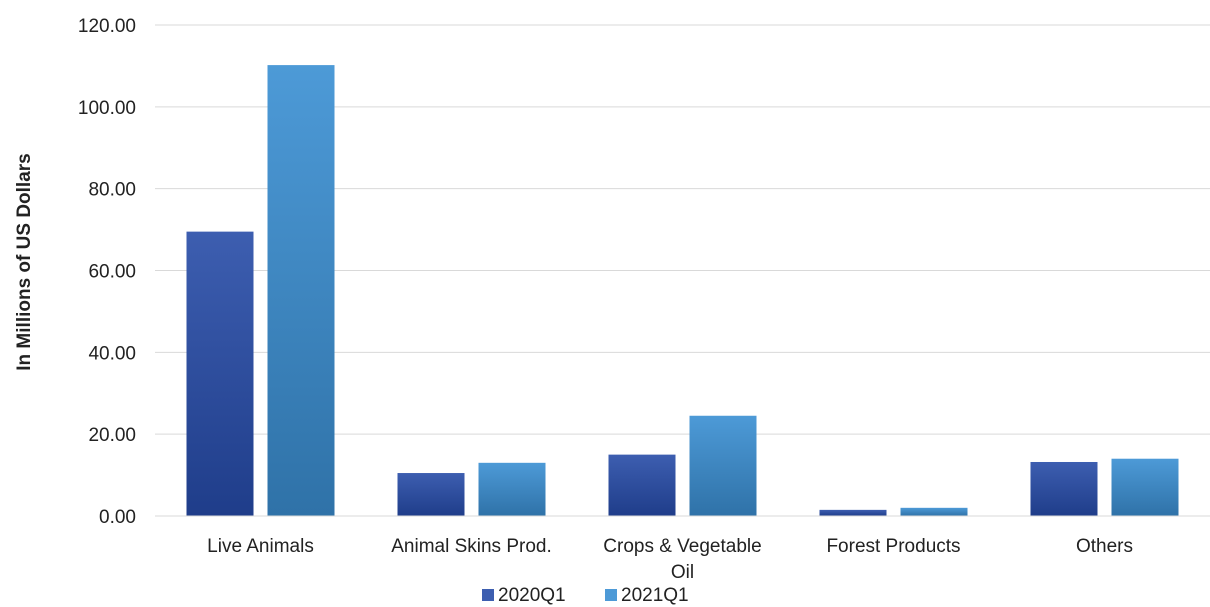 The width and height of the screenshot is (1210, 607). Describe the element at coordinates (532, 595) in the screenshot. I see `legend-label-2020q1: 2020Q1` at that location.